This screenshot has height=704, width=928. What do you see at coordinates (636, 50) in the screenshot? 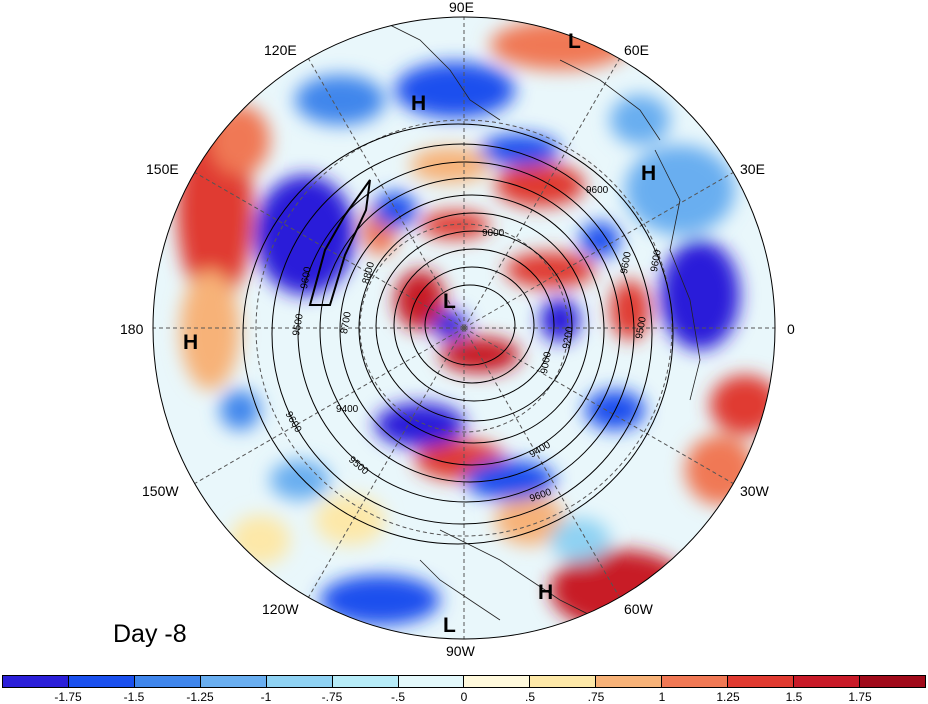
I see `lon-label-60e: 60E` at bounding box center [636, 50].